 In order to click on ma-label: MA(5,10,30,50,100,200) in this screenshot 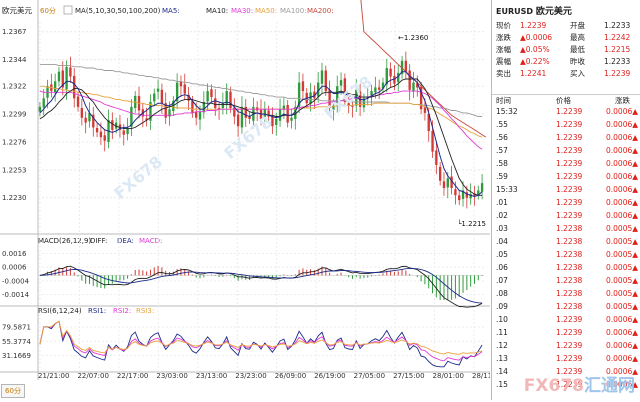, I will do `click(118, 11)`.